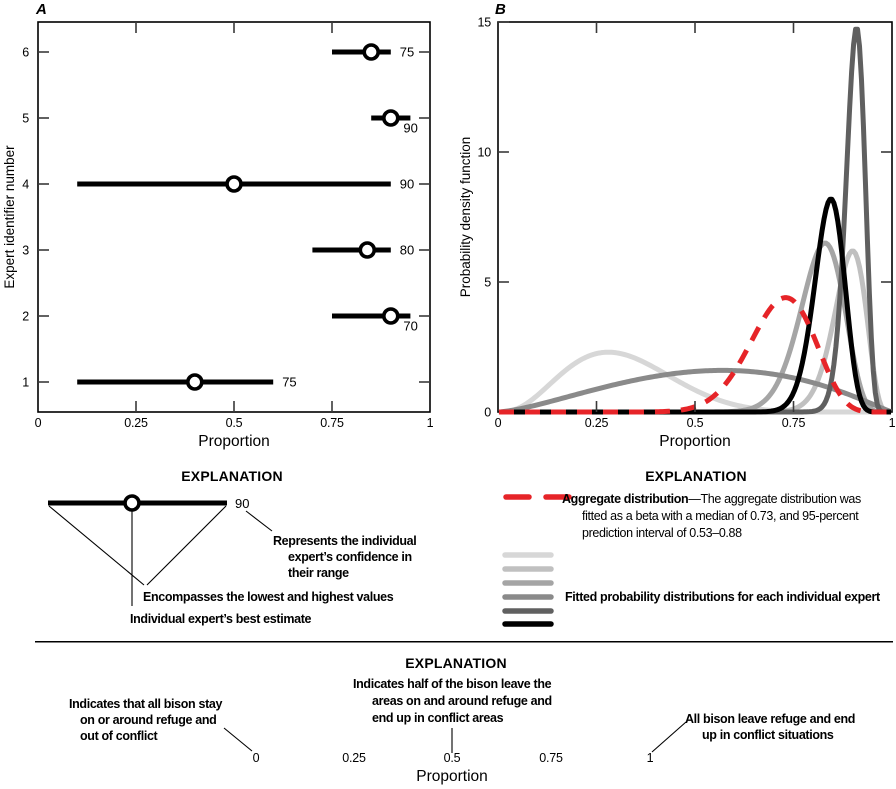  Describe the element at coordinates (186, 545) in the screenshot. I see `callout-line-range-right` at that location.